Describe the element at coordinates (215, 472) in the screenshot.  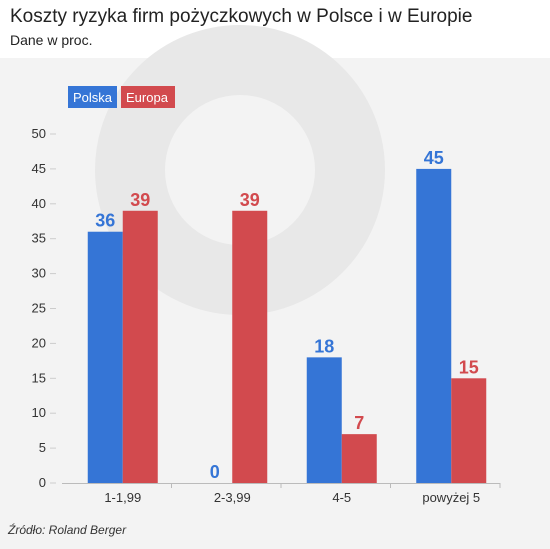
I see `data-label-polska: 0` at that location.